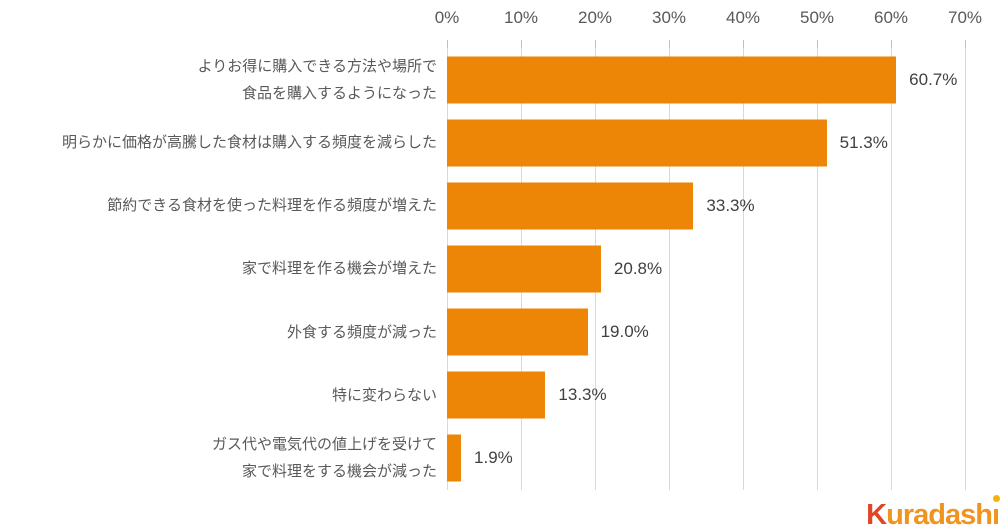 The width and height of the screenshot is (1004, 531). I want to click on bar-row: 明らかに価格が高騰した食材は購入する頻度を減らした 51.3%, so click(502, 142).